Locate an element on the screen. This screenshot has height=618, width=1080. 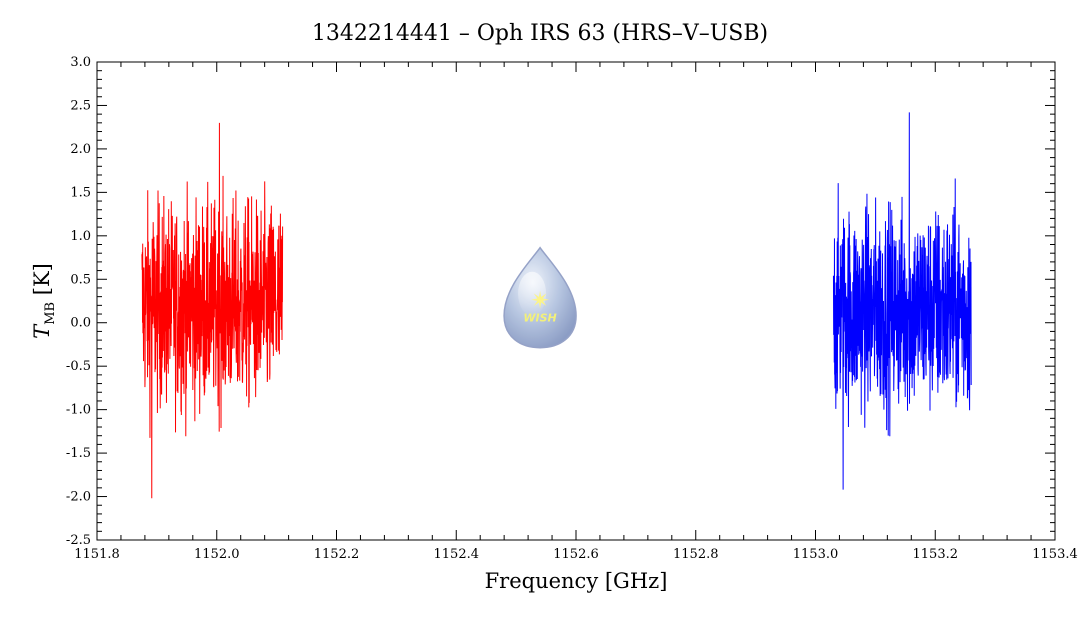
wish-watermark: WISH is located at coordinates (540, 297).